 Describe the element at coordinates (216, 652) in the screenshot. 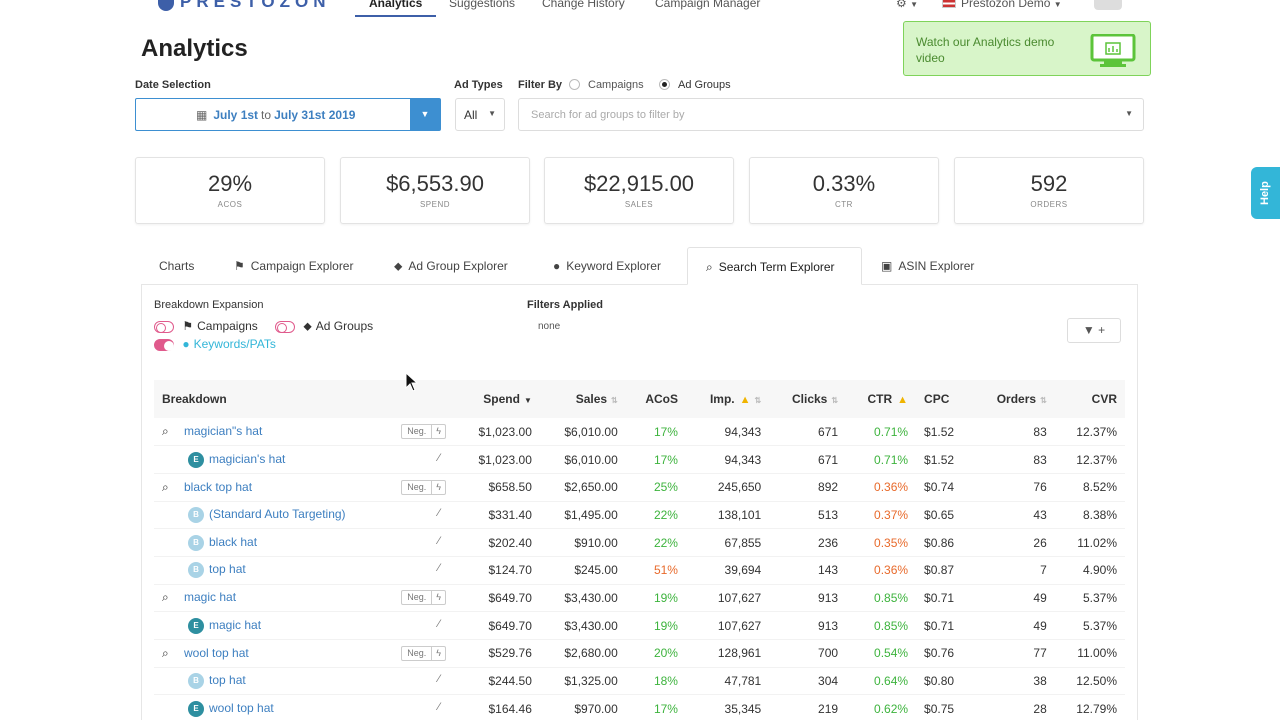

I see `search-term-link: wool top hat` at that location.